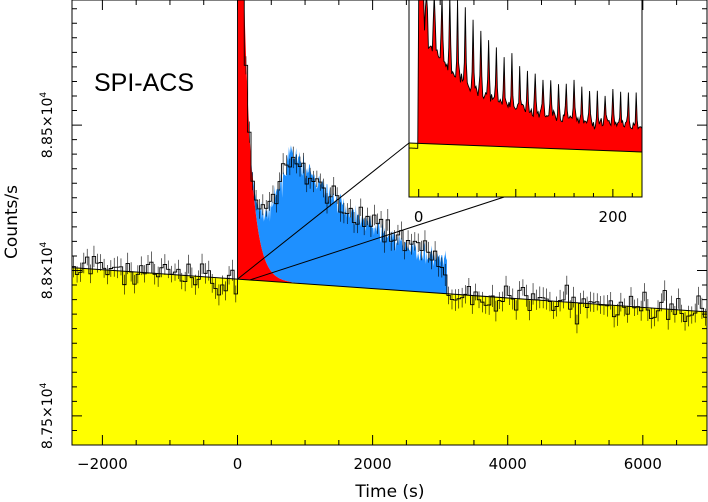  What do you see at coordinates (390, 290) in the screenshot?
I see `background-model-line` at bounding box center [390, 290].